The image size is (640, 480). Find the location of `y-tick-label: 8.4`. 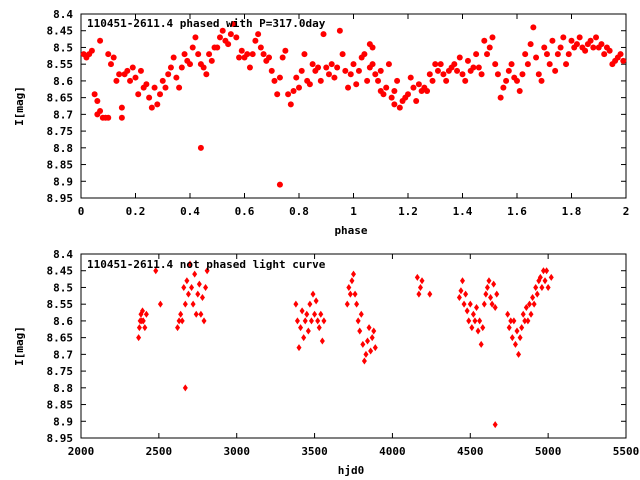

y-tick-label: 8.4 is located at coordinates (63, 14).